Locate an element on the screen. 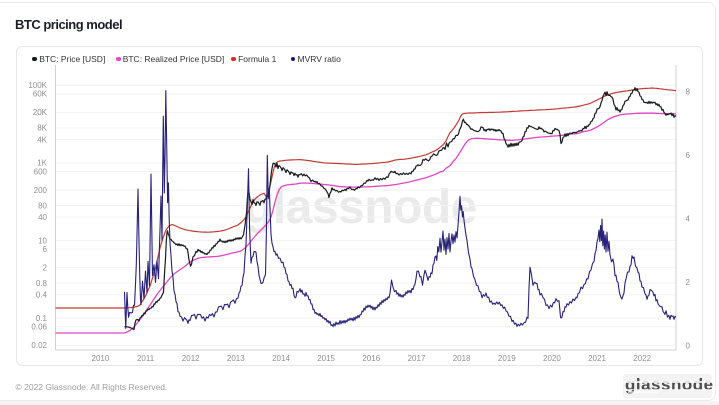 This screenshot has height=405, width=719. svg-text: 40 is located at coordinates (42, 217).